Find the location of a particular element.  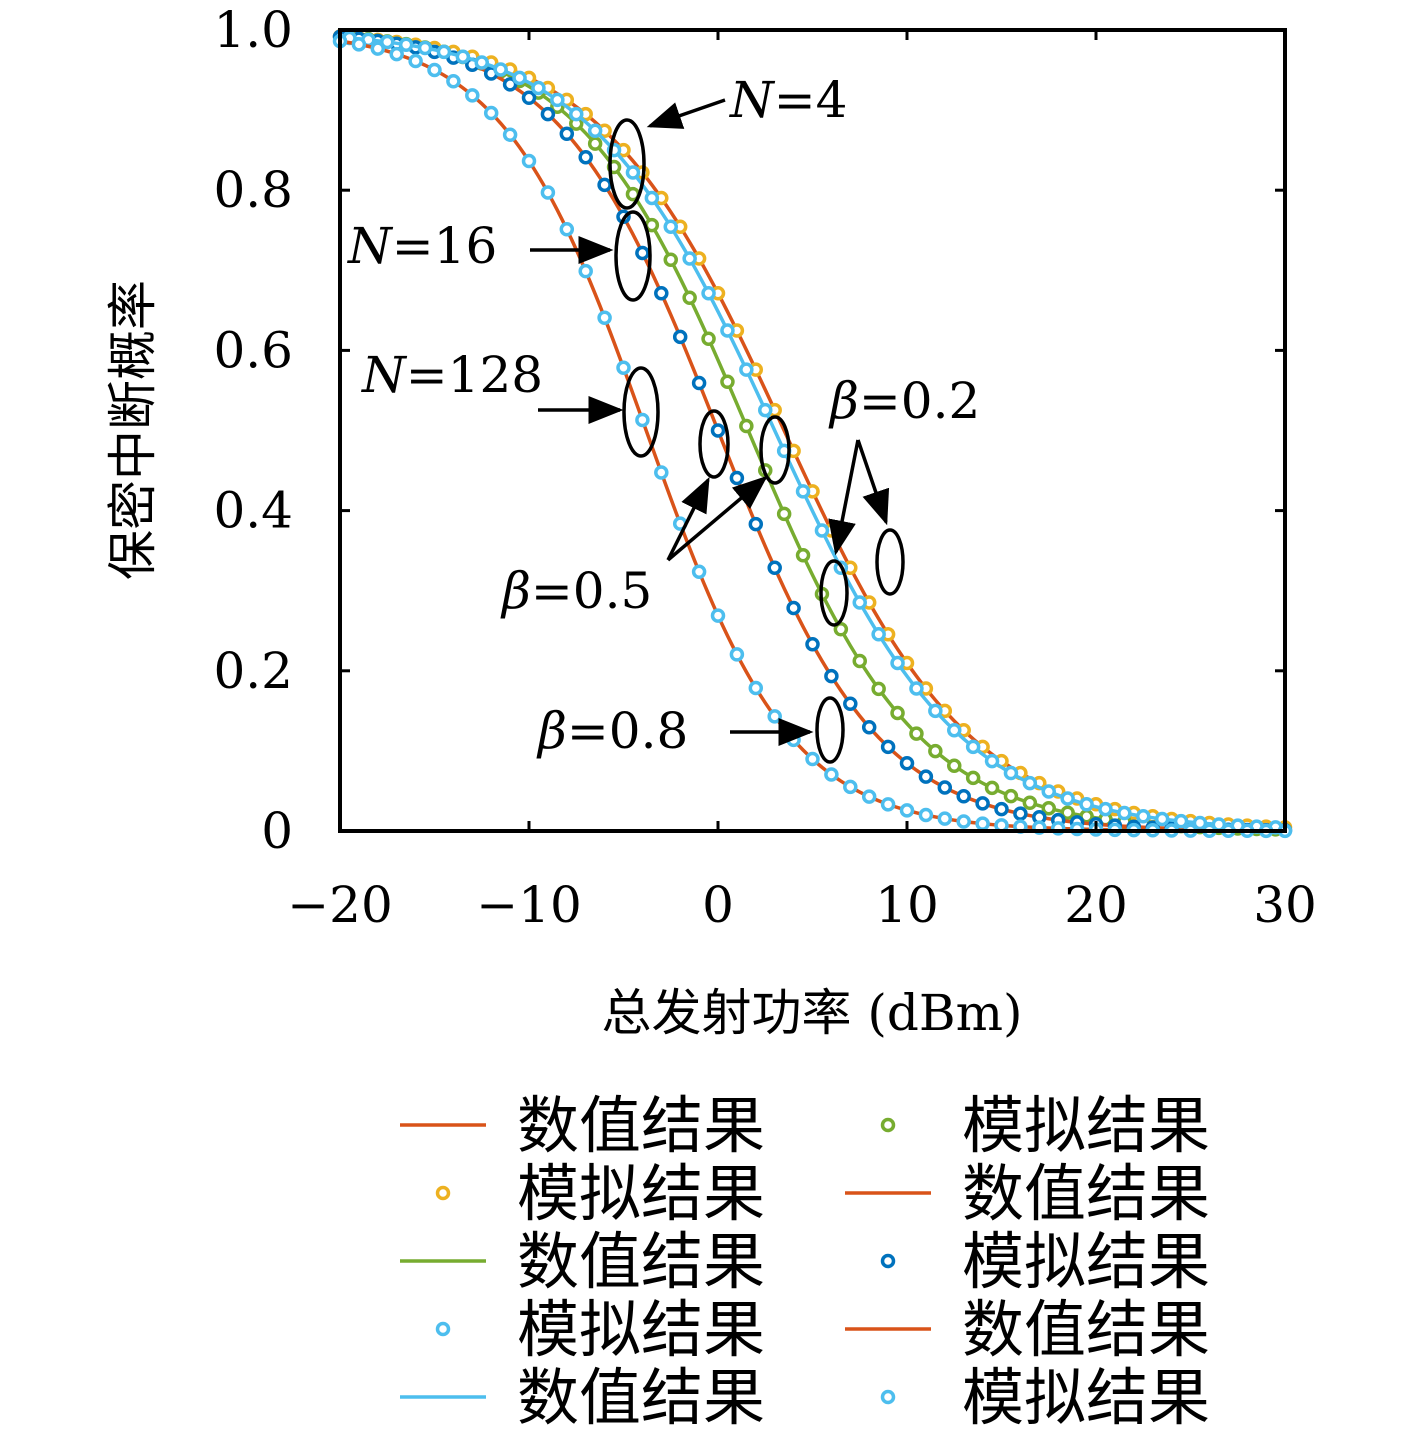

annotation-beta08: β=0.8 is located at coordinates (612, 731).